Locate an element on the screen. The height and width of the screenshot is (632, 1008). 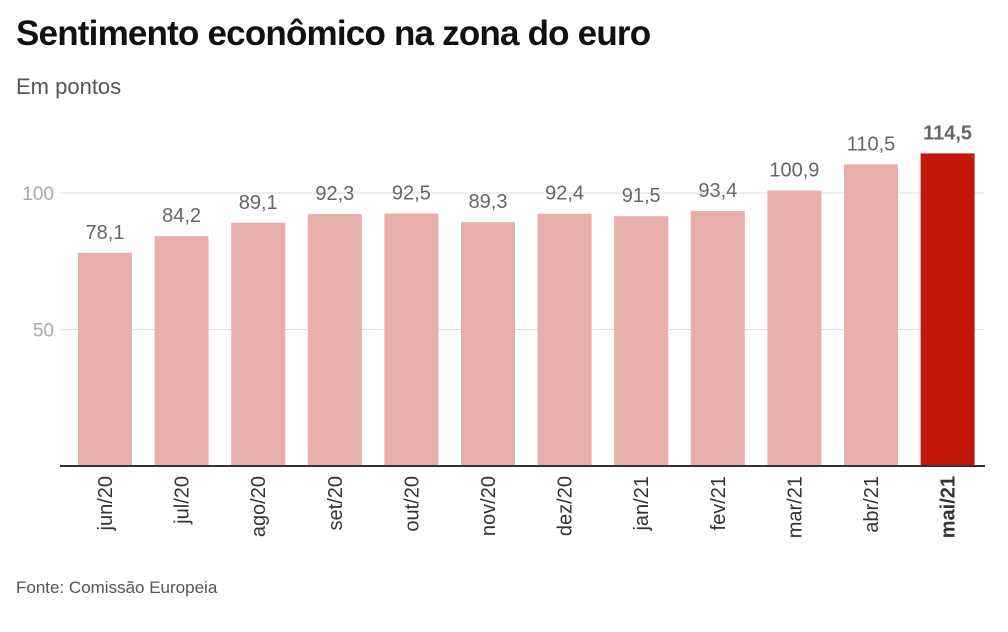
value-label: 92,5 is located at coordinates (411, 193).